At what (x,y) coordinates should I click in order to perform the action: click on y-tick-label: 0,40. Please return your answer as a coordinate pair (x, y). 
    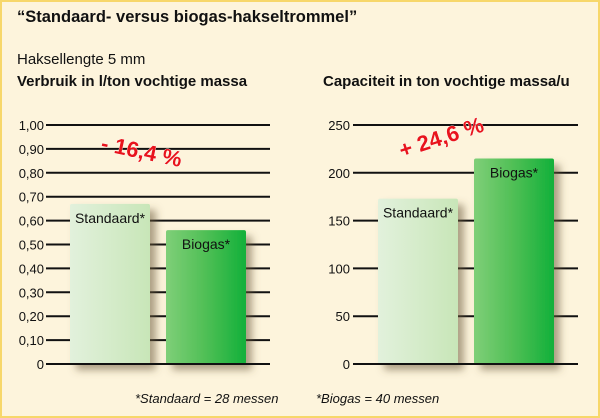
    Looking at the image, I should click on (31, 268).